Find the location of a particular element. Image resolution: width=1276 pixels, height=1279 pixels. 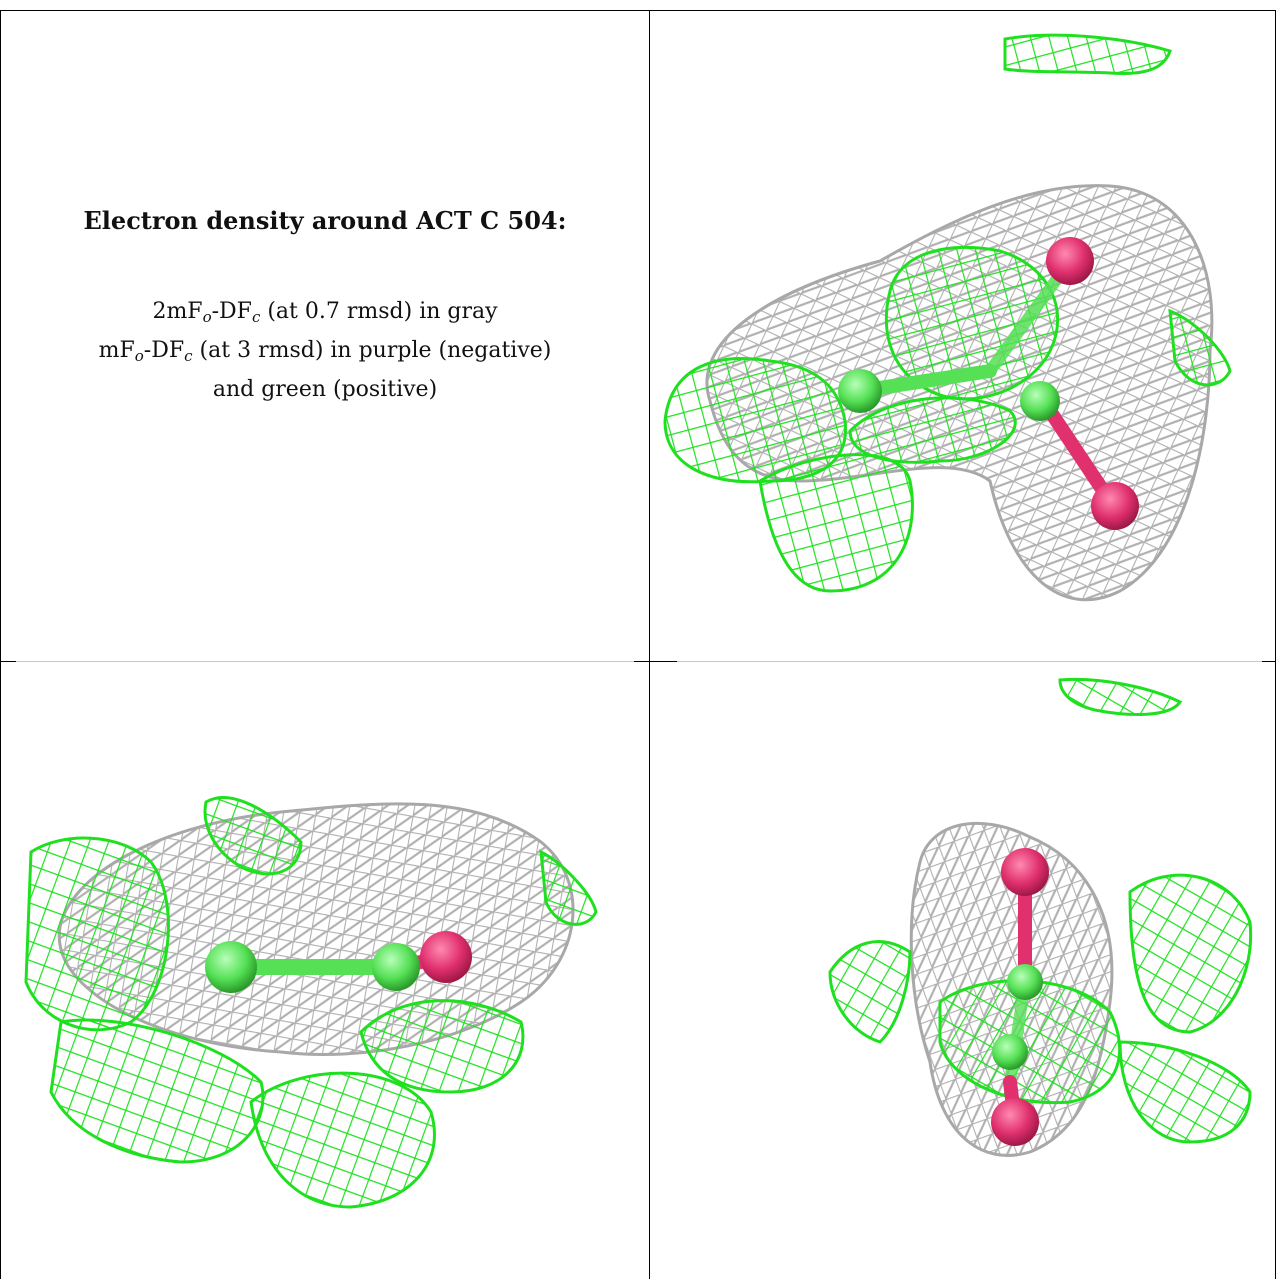

legend-text: (at 0.7 rmsd) in gray is located at coordinates (379, 311).